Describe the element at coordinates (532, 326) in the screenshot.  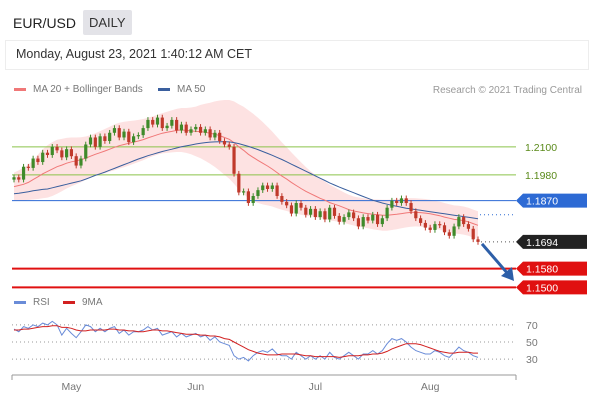
I see `rsi-tick-70: 70` at that location.